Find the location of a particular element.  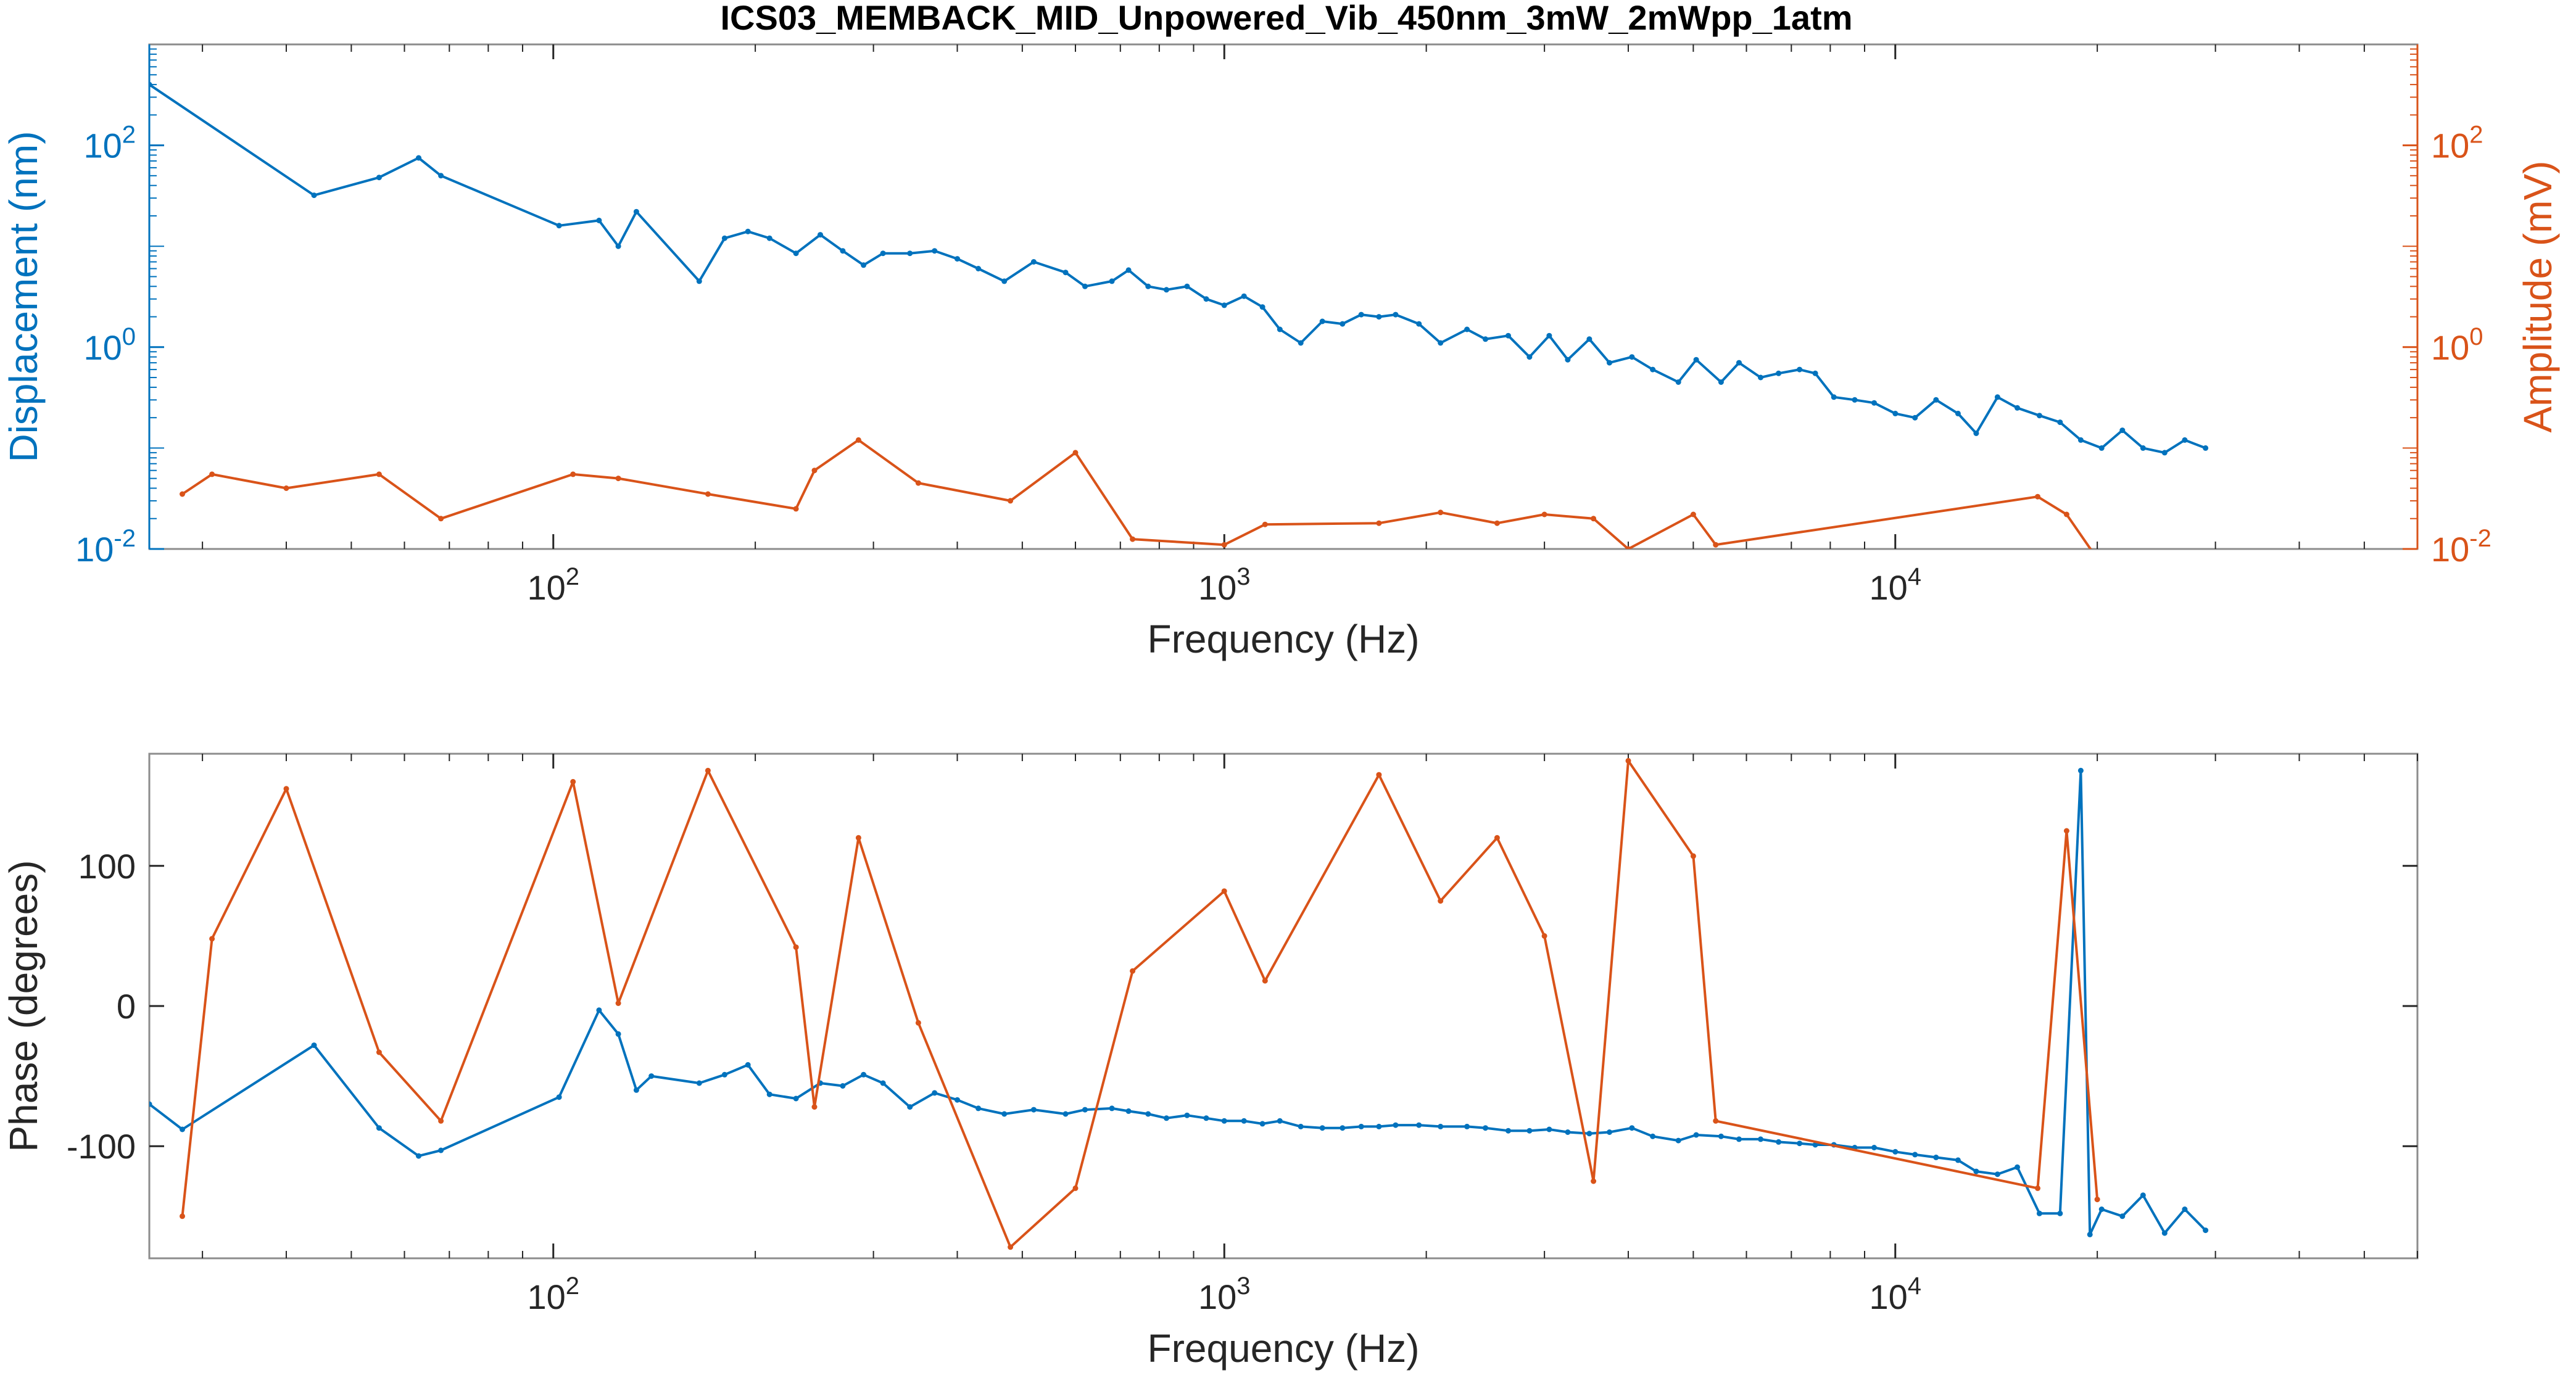

y-right-tick-label-base: 10 is located at coordinates (2450, 549).